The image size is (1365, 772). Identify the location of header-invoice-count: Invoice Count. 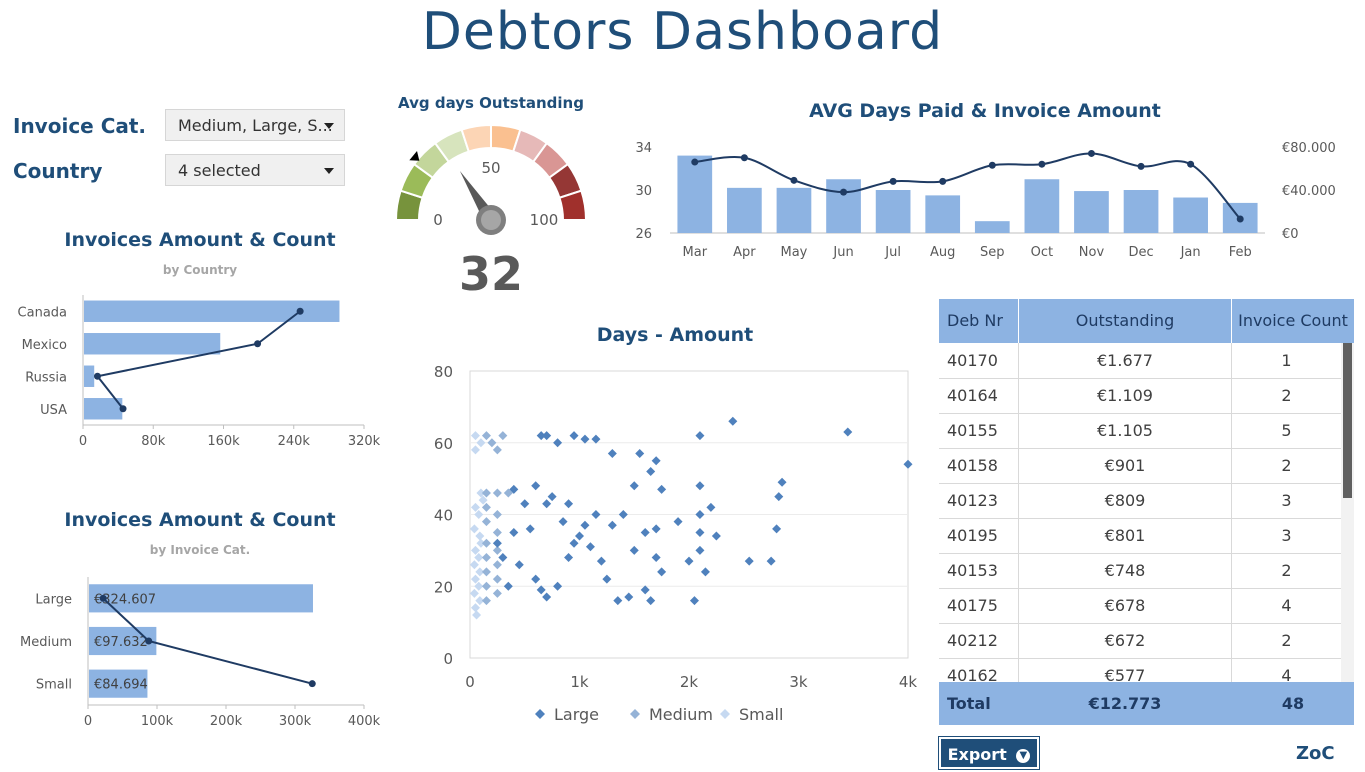
(1293, 320).